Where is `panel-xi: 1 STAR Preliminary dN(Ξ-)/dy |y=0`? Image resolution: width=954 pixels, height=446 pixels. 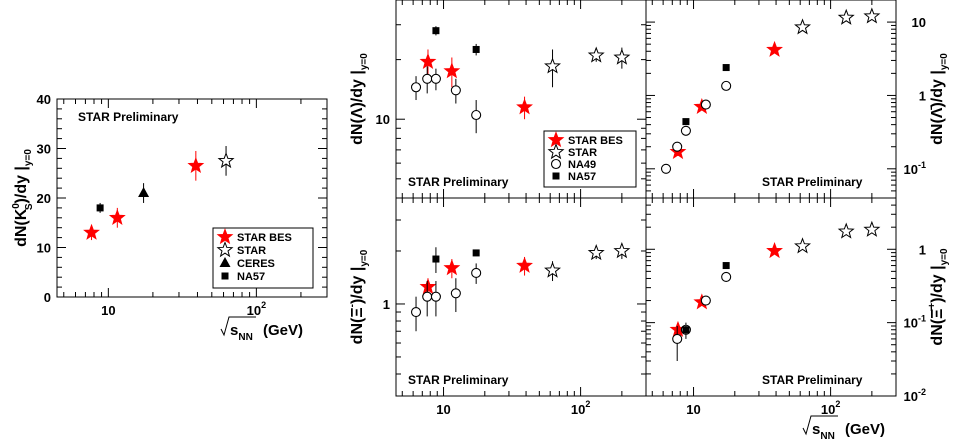 panel-xi: 1 STAR Preliminary dN(Ξ-)/dy |y=0 is located at coordinates (497, 297).